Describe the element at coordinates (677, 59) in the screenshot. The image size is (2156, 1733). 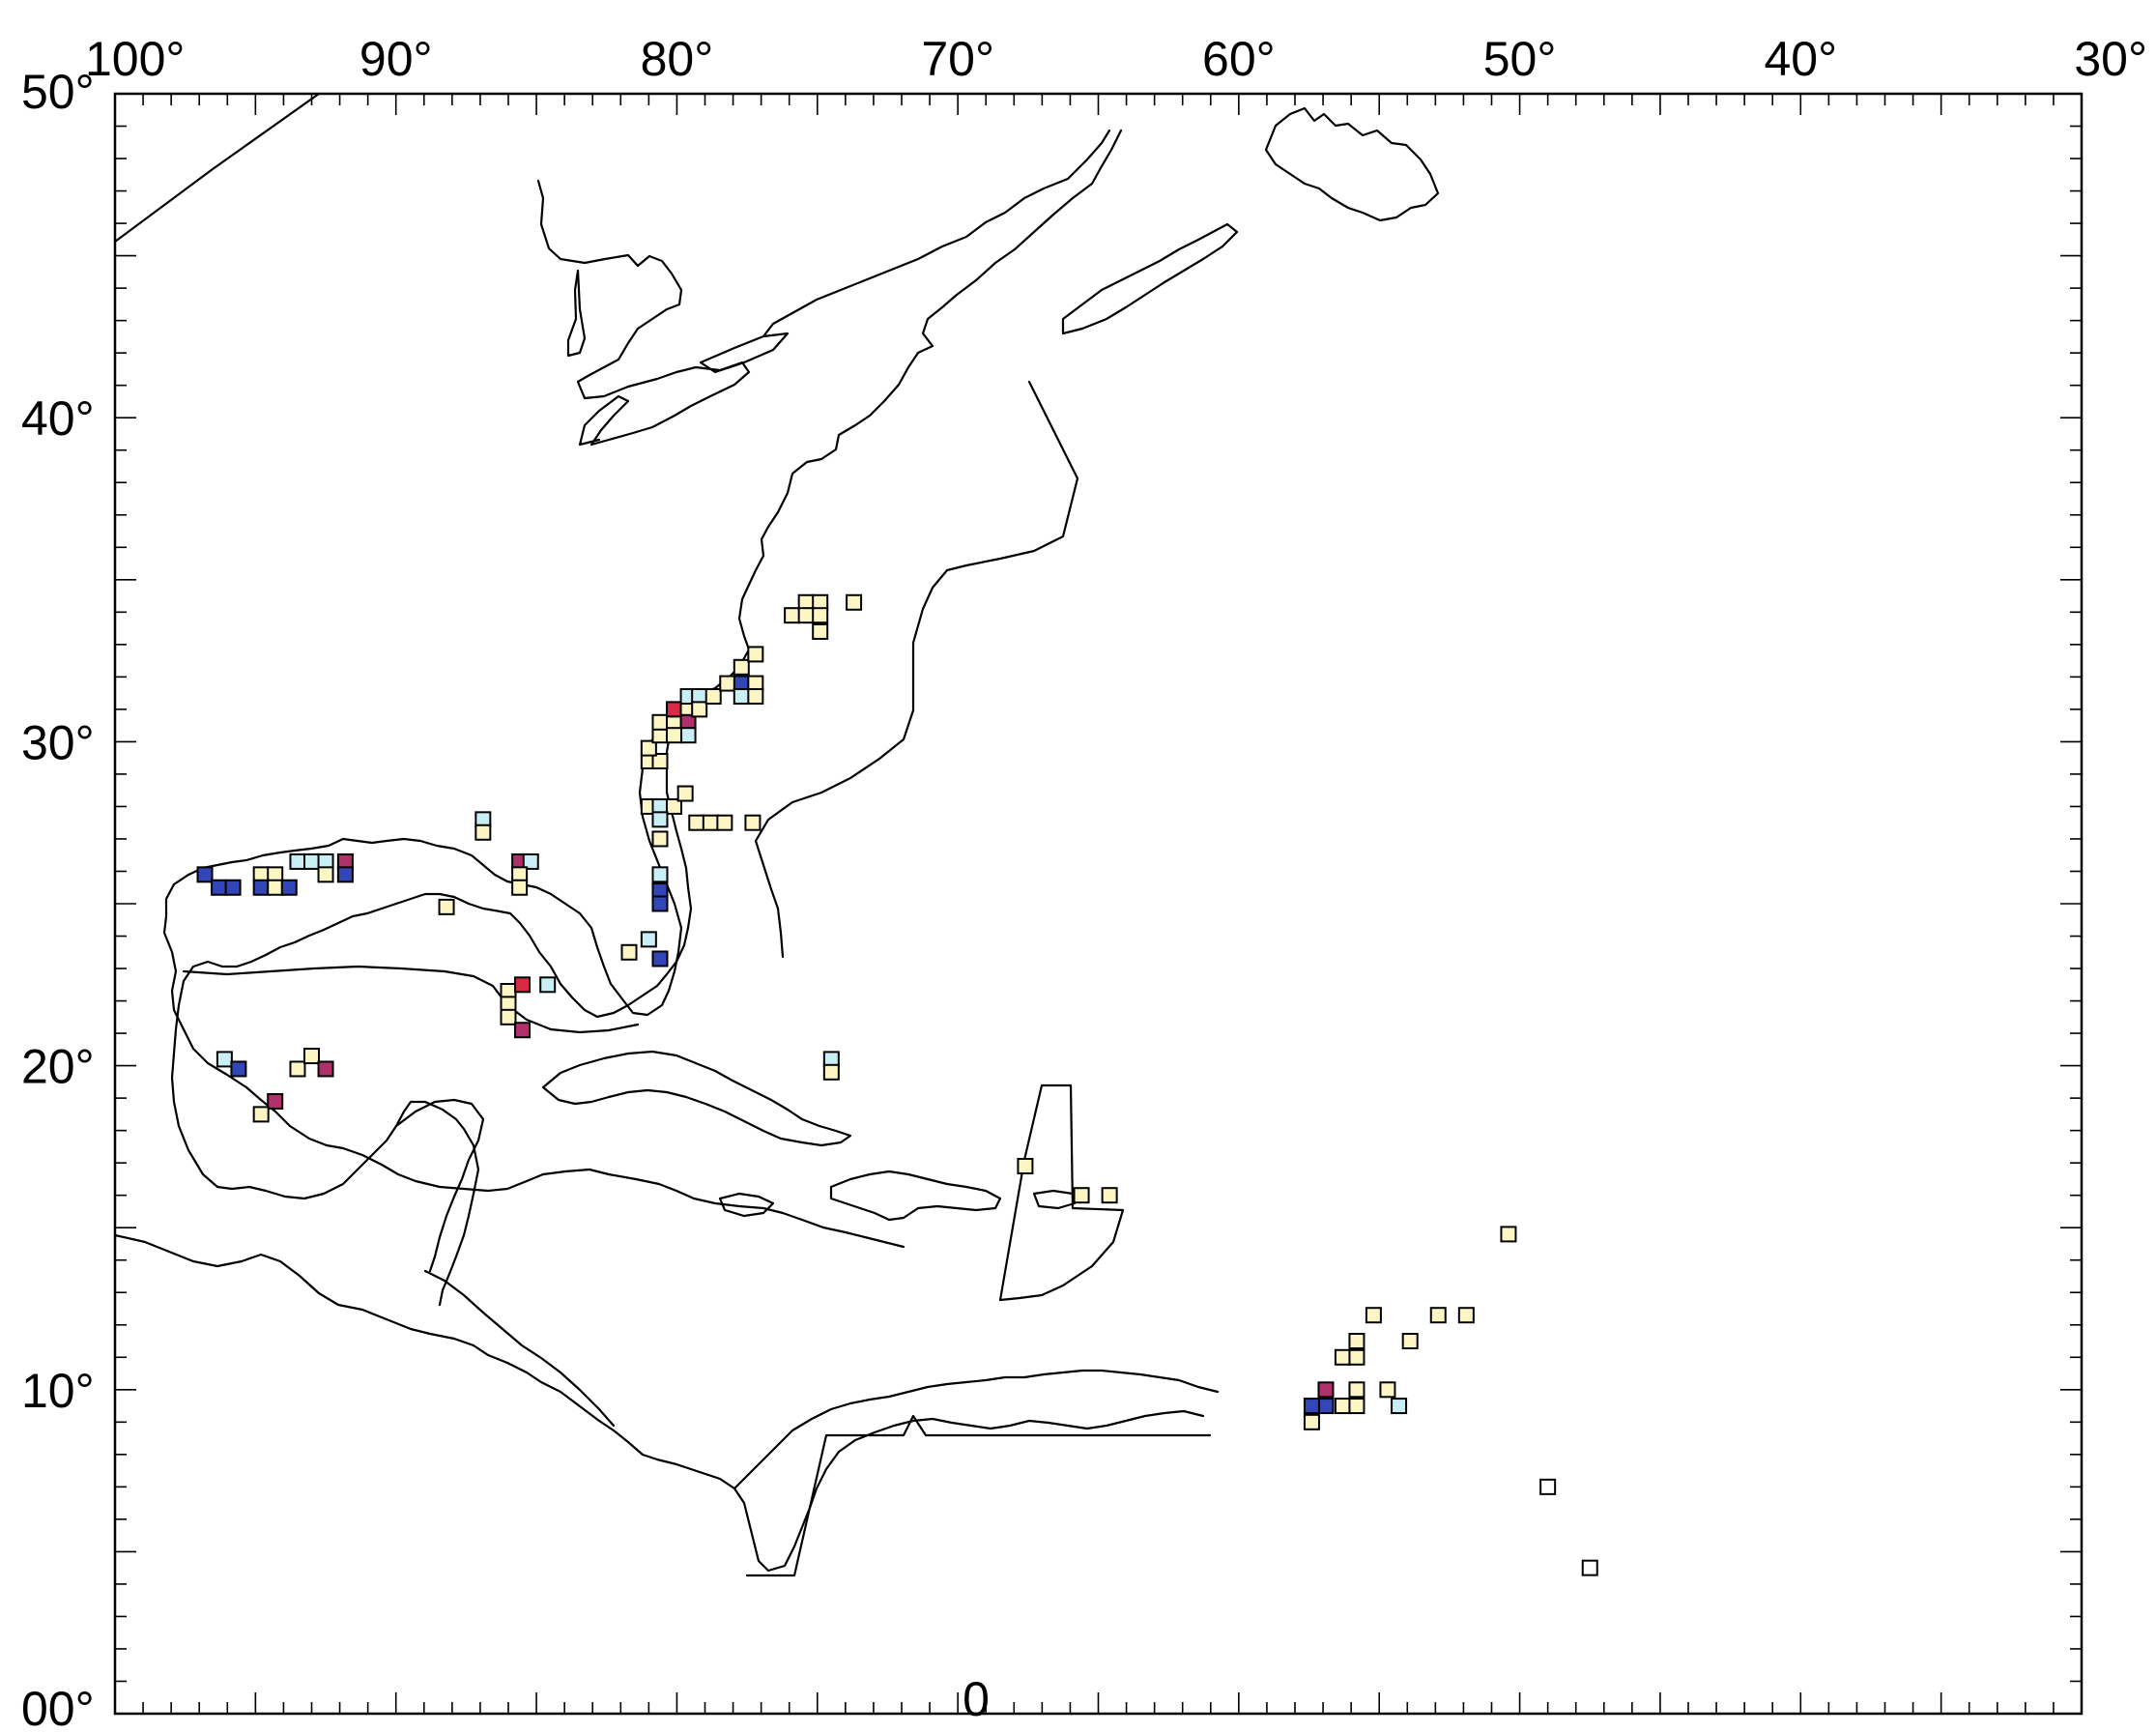
I see `longitude-label: 80°` at that location.